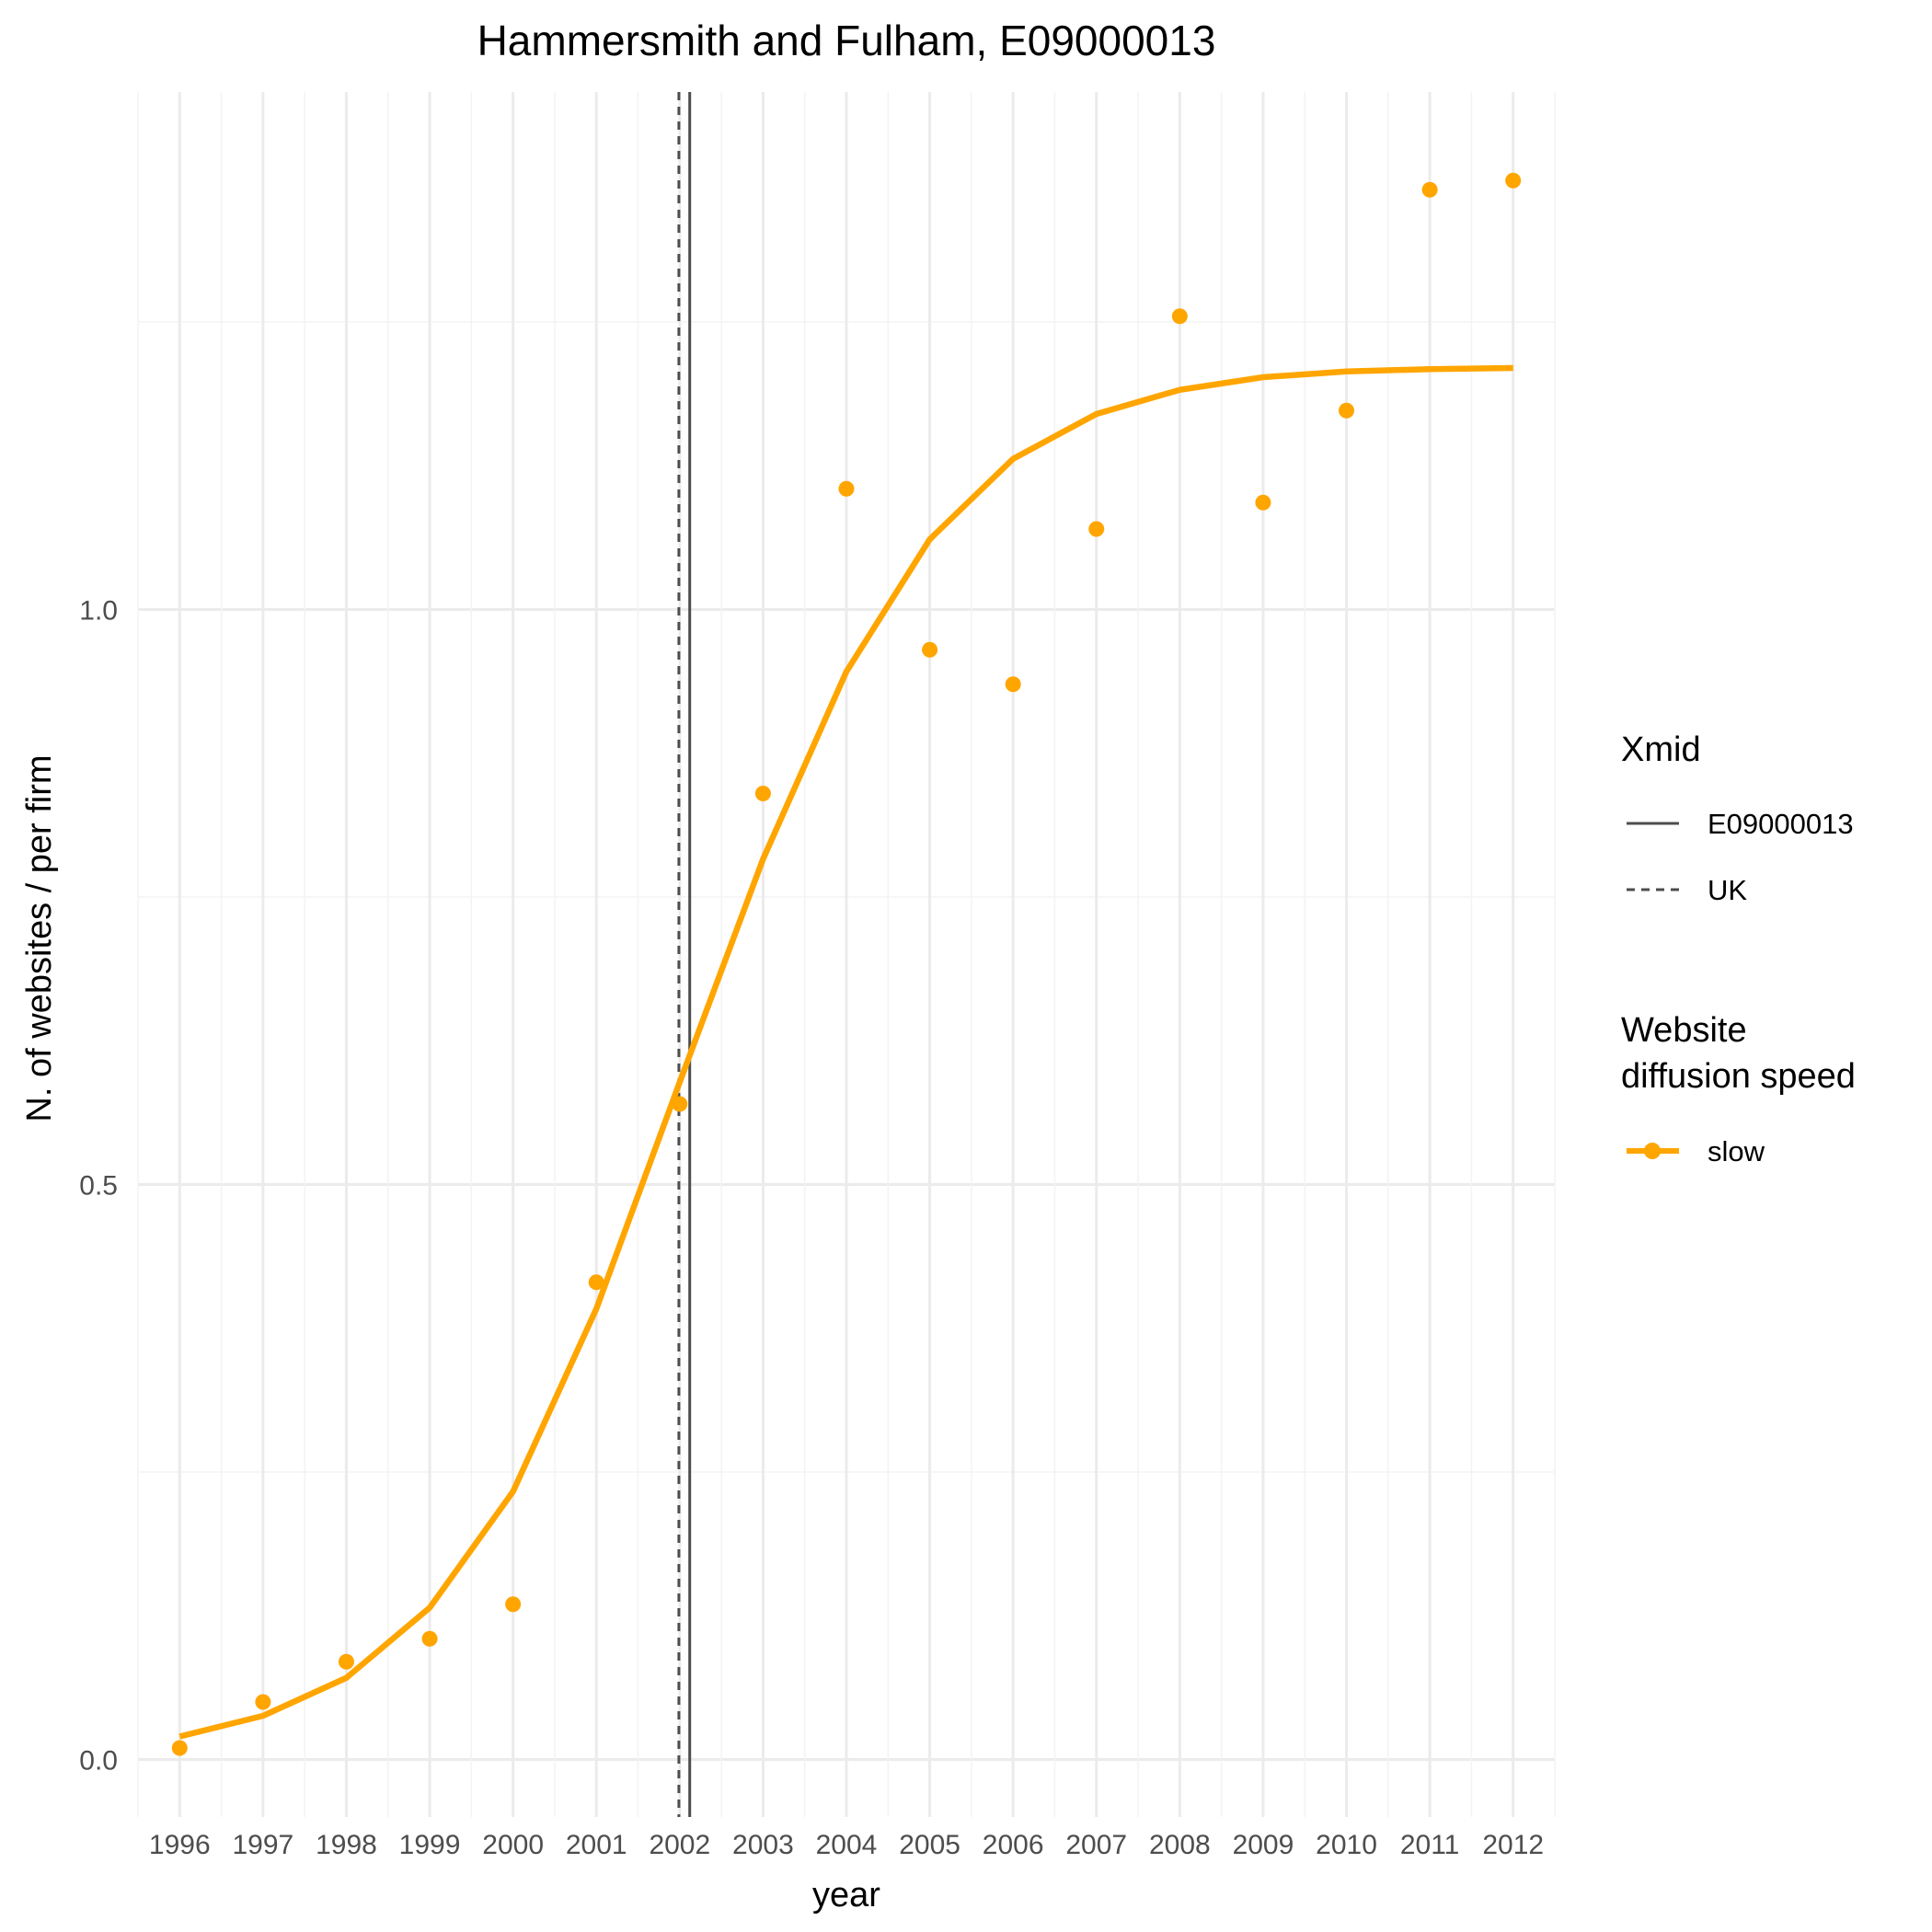 The image size is (1932, 1932). I want to click on data-point-2010, so click(1347, 410).